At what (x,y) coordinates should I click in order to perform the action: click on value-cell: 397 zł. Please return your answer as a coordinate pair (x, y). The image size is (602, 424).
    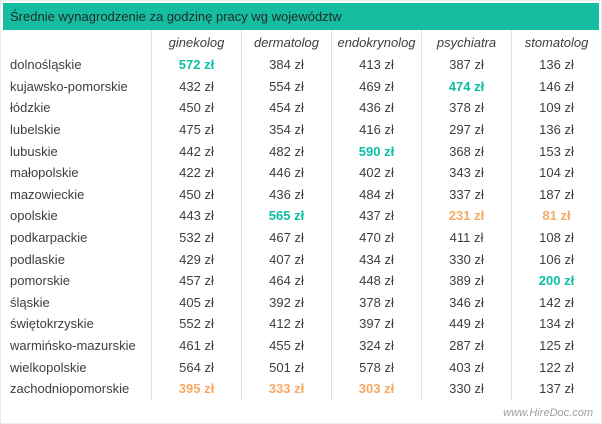
    Looking at the image, I should click on (376, 324).